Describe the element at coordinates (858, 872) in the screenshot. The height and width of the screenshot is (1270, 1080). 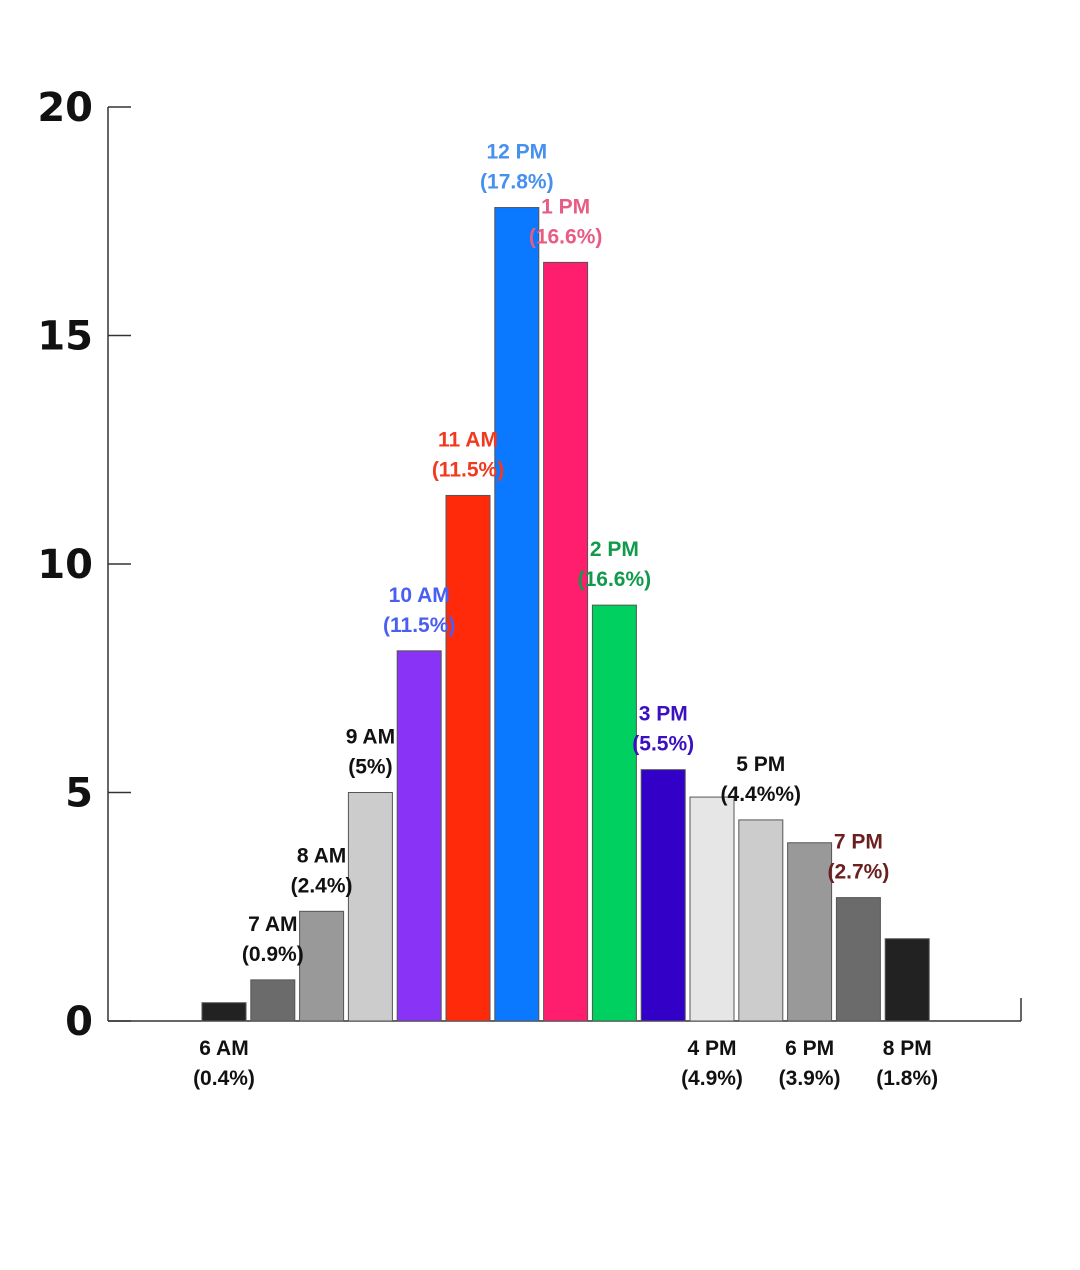
I see `bar-percent-label: (2.7%)` at that location.